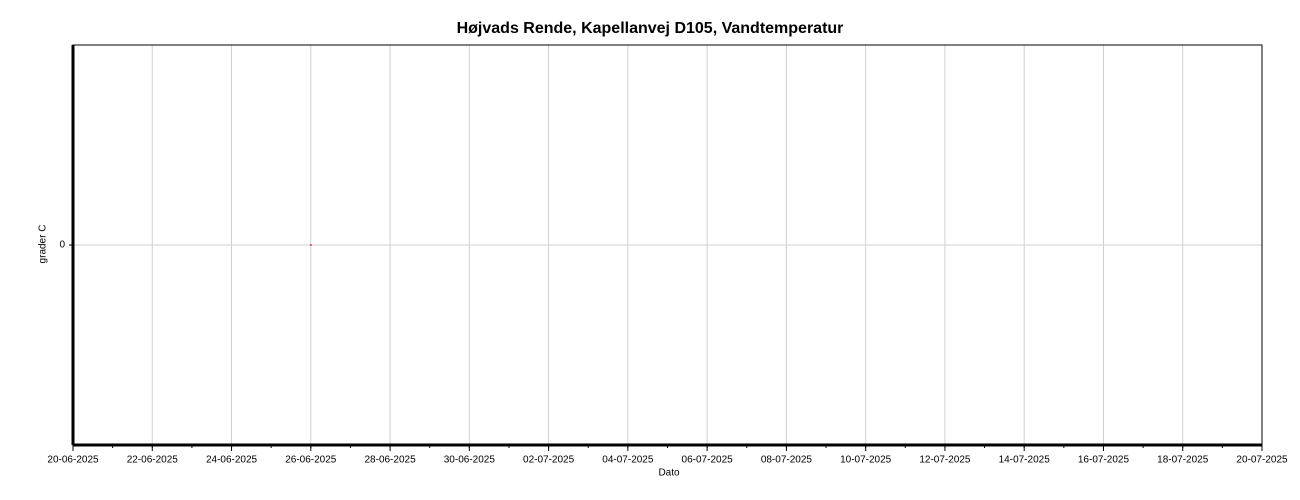 This screenshot has width=1300, height=500. I want to click on x-tick-label: 30-06-2025, so click(470, 460).